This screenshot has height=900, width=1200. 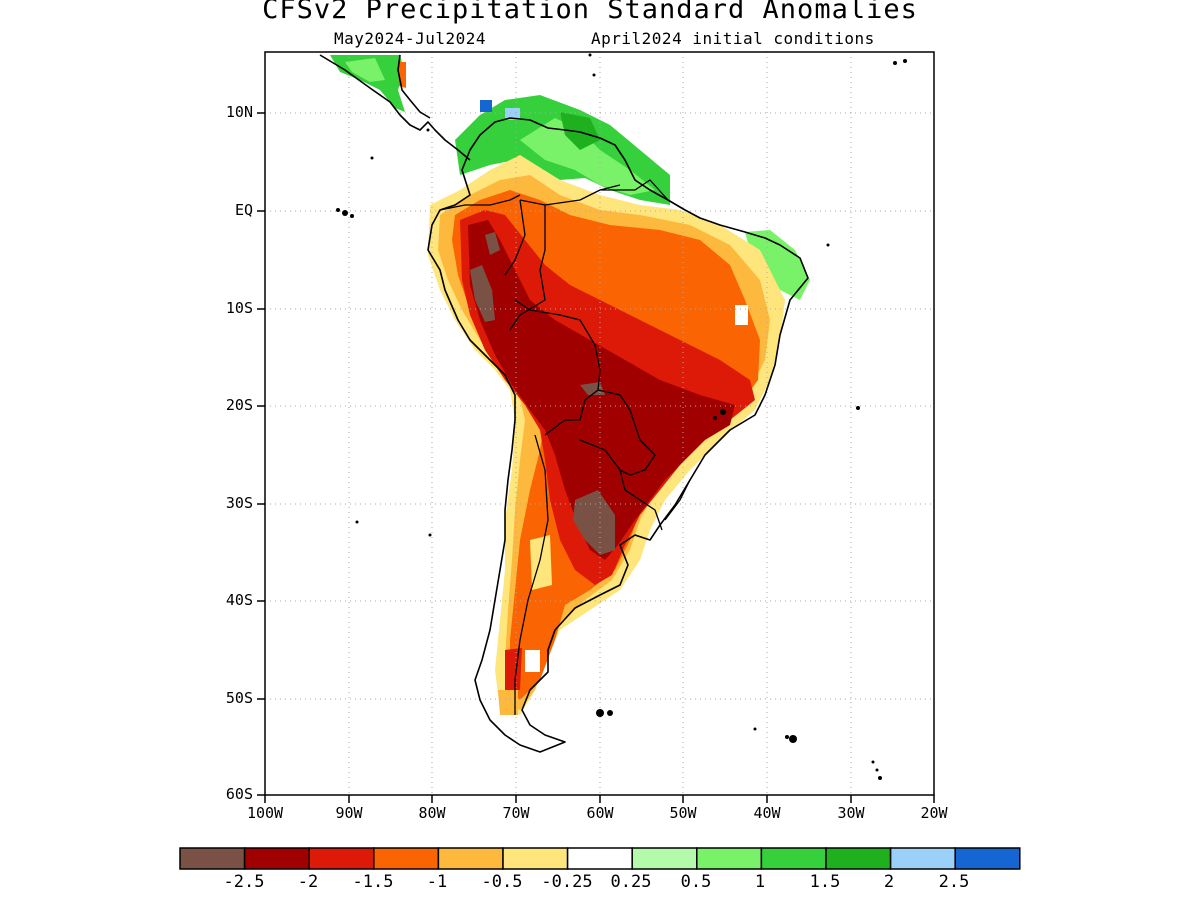 I want to click on colorbar-label: -0.5, so click(x=502, y=882).